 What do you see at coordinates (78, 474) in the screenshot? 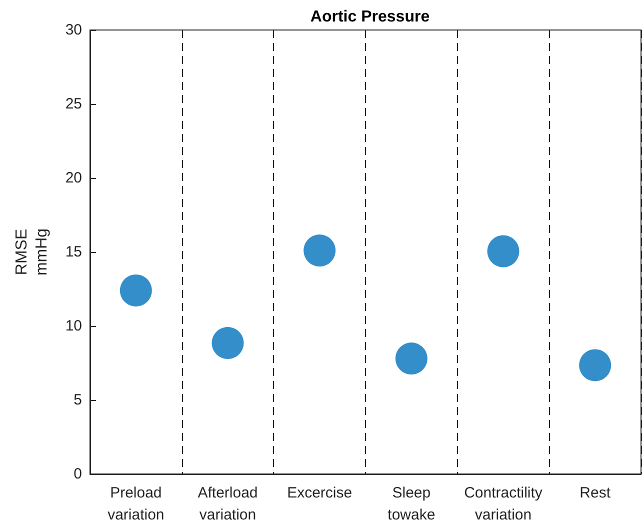
I see `y-tick-label: 0` at bounding box center [78, 474].